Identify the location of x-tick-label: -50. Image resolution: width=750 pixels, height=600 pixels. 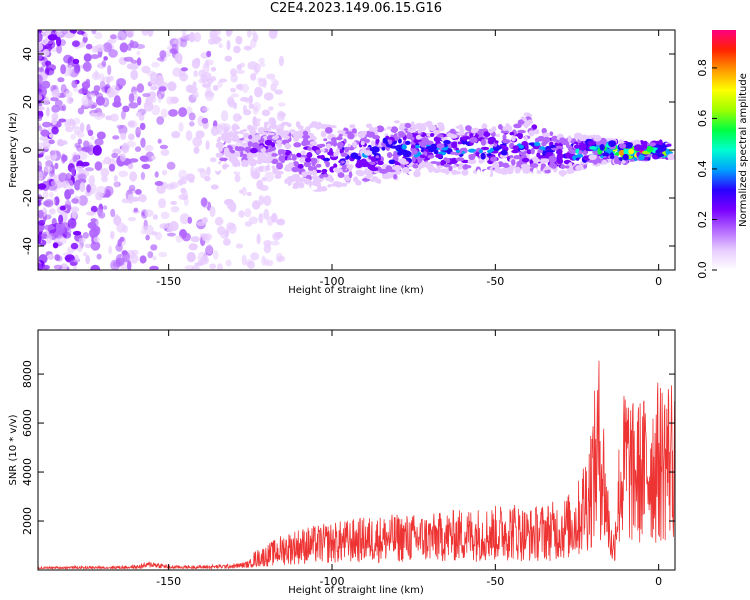
(495, 581).